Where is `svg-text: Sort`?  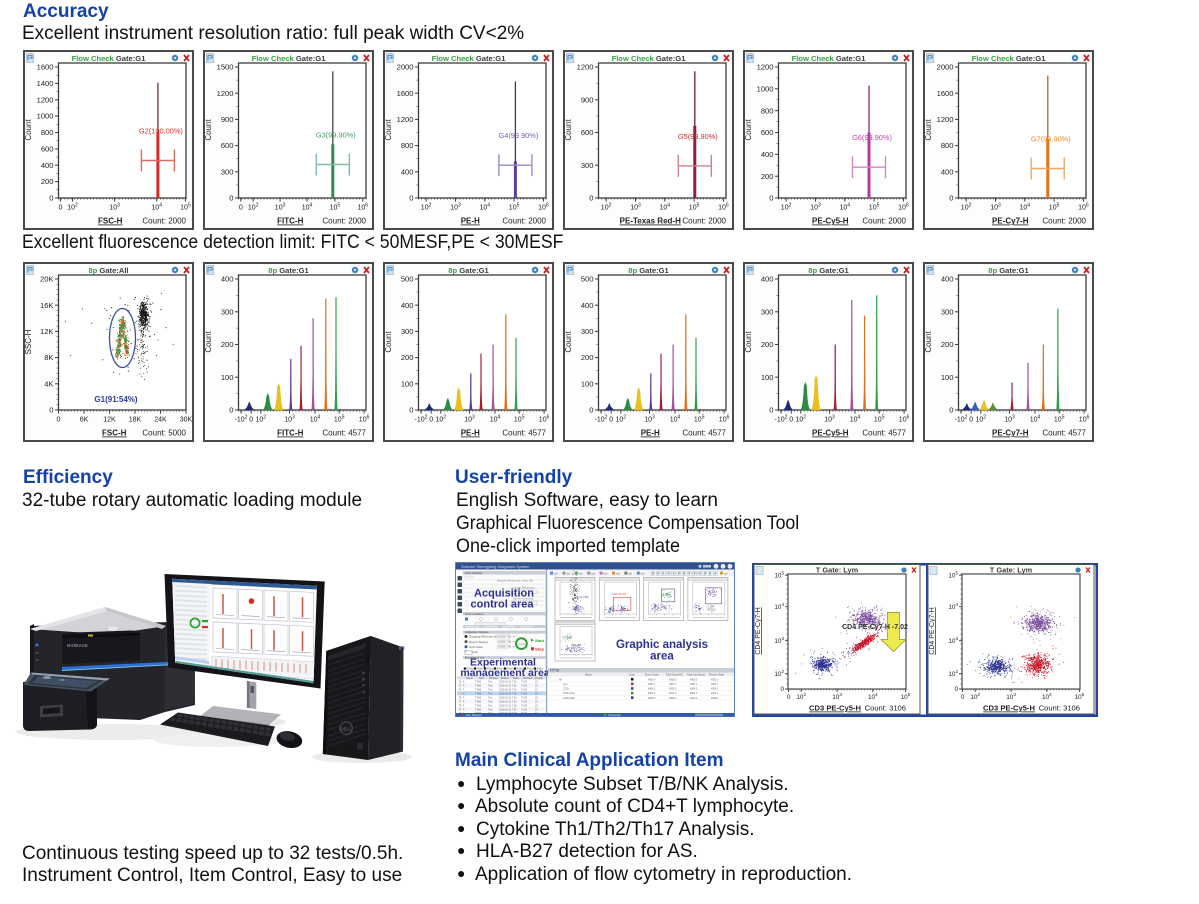 svg-text: Sort is located at coordinates (481, 678).